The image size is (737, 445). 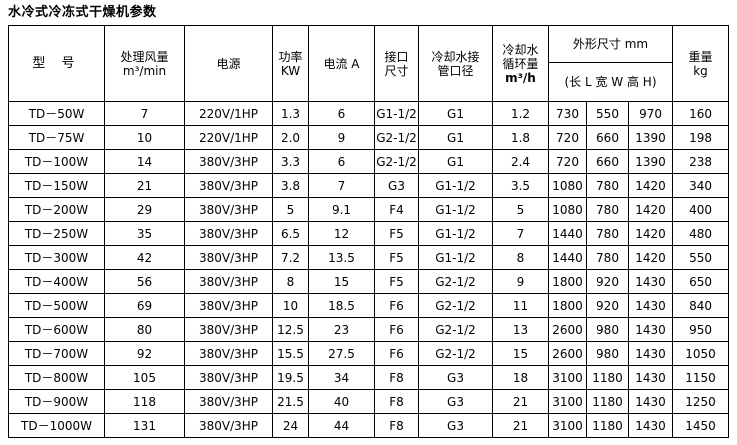 What do you see at coordinates (56, 353) in the screenshot?
I see `cell-model: TD－700W` at bounding box center [56, 353].